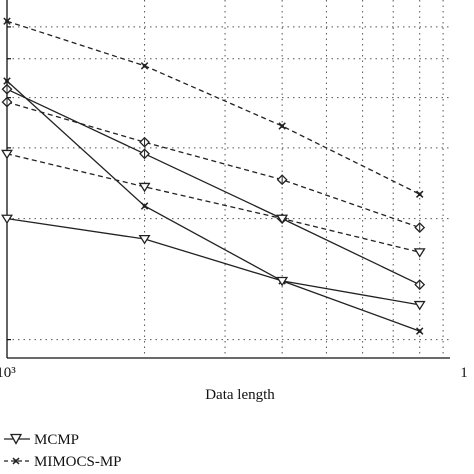 This screenshot has height=474, width=474. I want to click on x-tick-label-start: 10³, so click(8, 373).